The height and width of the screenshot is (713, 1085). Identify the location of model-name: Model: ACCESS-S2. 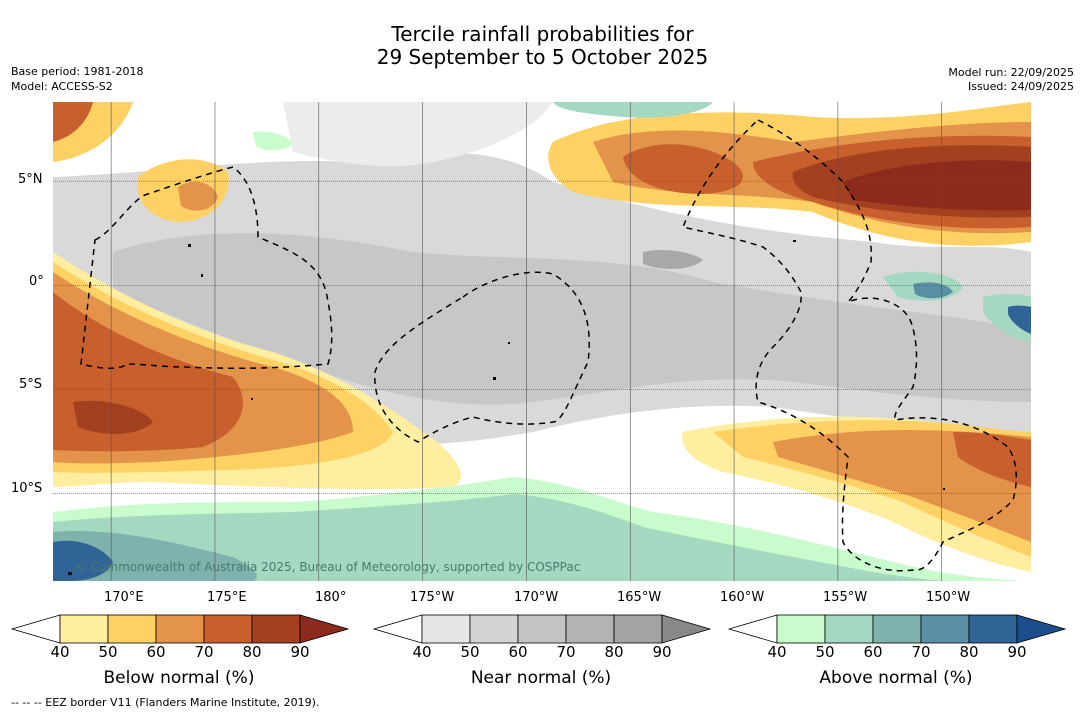
(62, 86).